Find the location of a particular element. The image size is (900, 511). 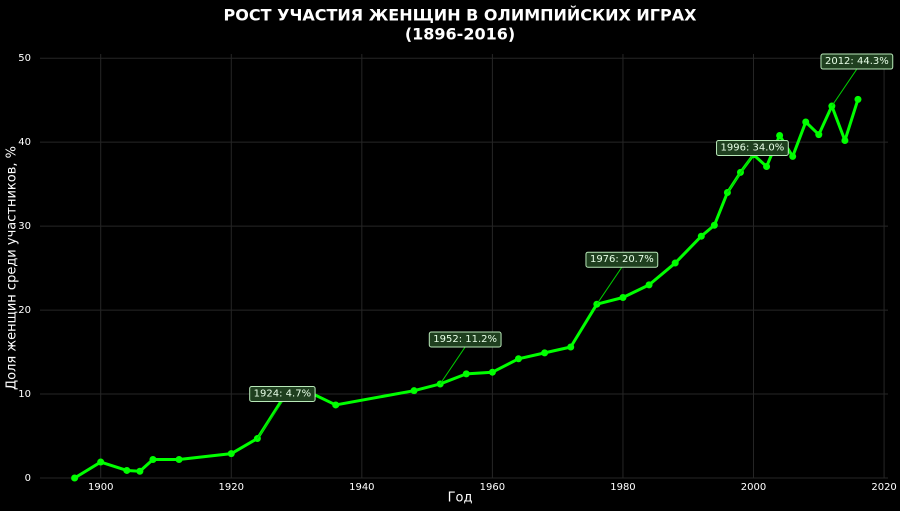

x-tick-label: 2000 is located at coordinates (753, 487).